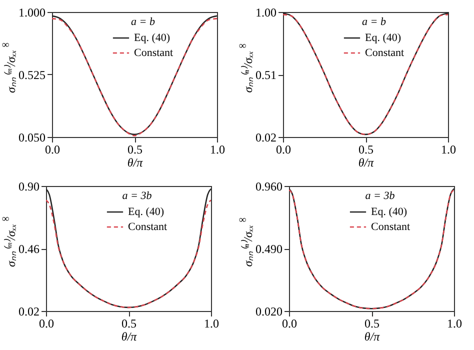 Image resolution: width=474 pixels, height=350 pixels. I want to click on y-tick-label: 1.000, so click(32, 13).